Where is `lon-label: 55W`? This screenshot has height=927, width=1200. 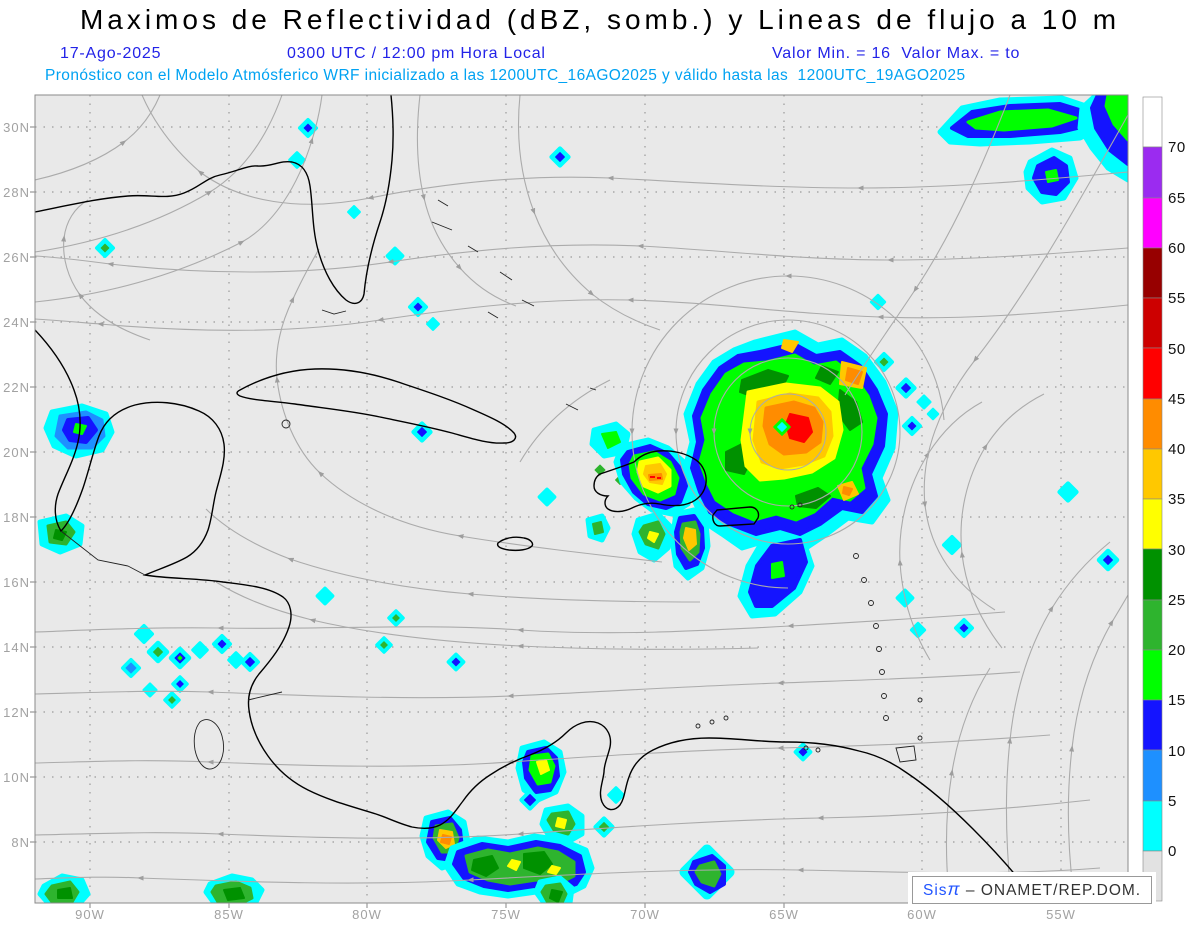
lon-label: 55W is located at coordinates (1061, 914).